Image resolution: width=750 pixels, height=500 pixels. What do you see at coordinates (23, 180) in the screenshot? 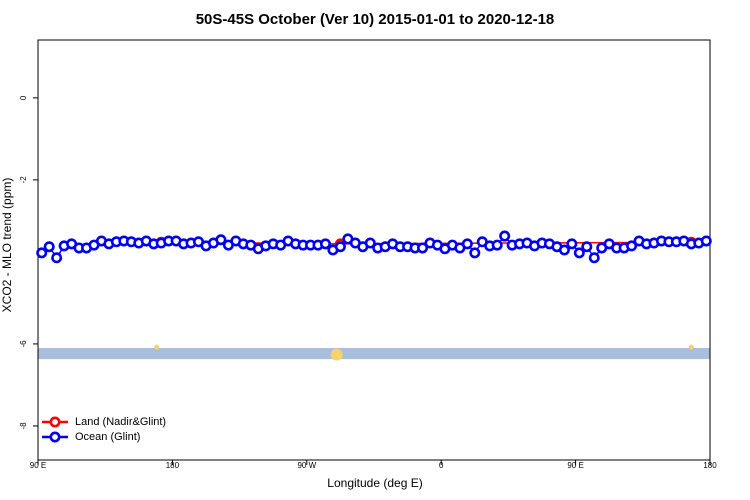
I see `y-tick-label: -2` at bounding box center [23, 180].